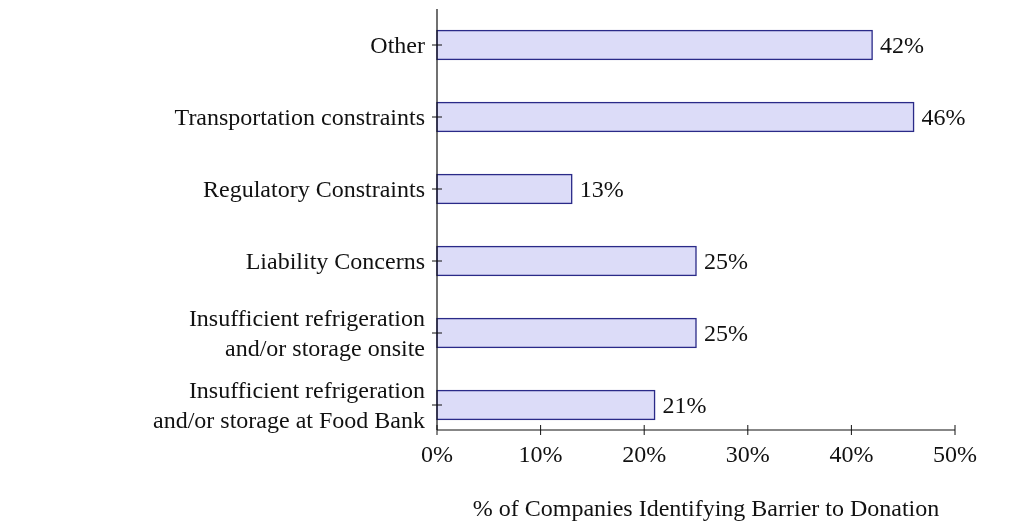  Describe the element at coordinates (851, 454) in the screenshot. I see `x-tick-label: 40%` at that location.